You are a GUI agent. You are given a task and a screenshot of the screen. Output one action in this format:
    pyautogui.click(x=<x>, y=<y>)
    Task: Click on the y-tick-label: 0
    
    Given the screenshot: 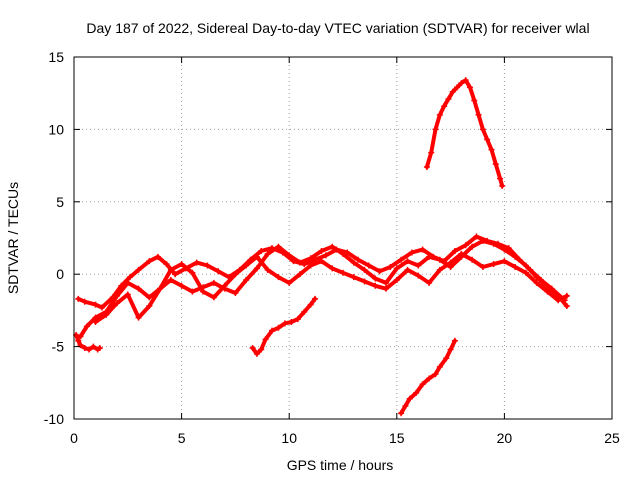 What is the action you would take?
    pyautogui.click(x=60, y=274)
    